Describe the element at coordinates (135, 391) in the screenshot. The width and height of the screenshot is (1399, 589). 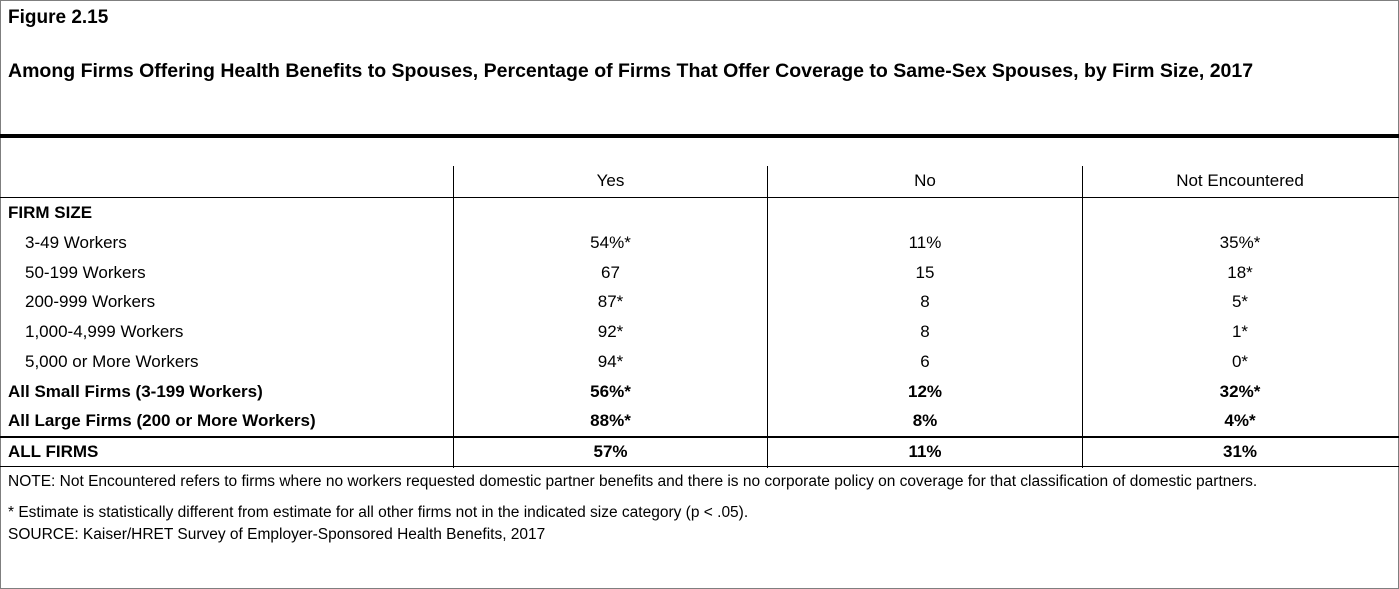
I see `row-label: All Small Firms (3-199 Workers)` at that location.